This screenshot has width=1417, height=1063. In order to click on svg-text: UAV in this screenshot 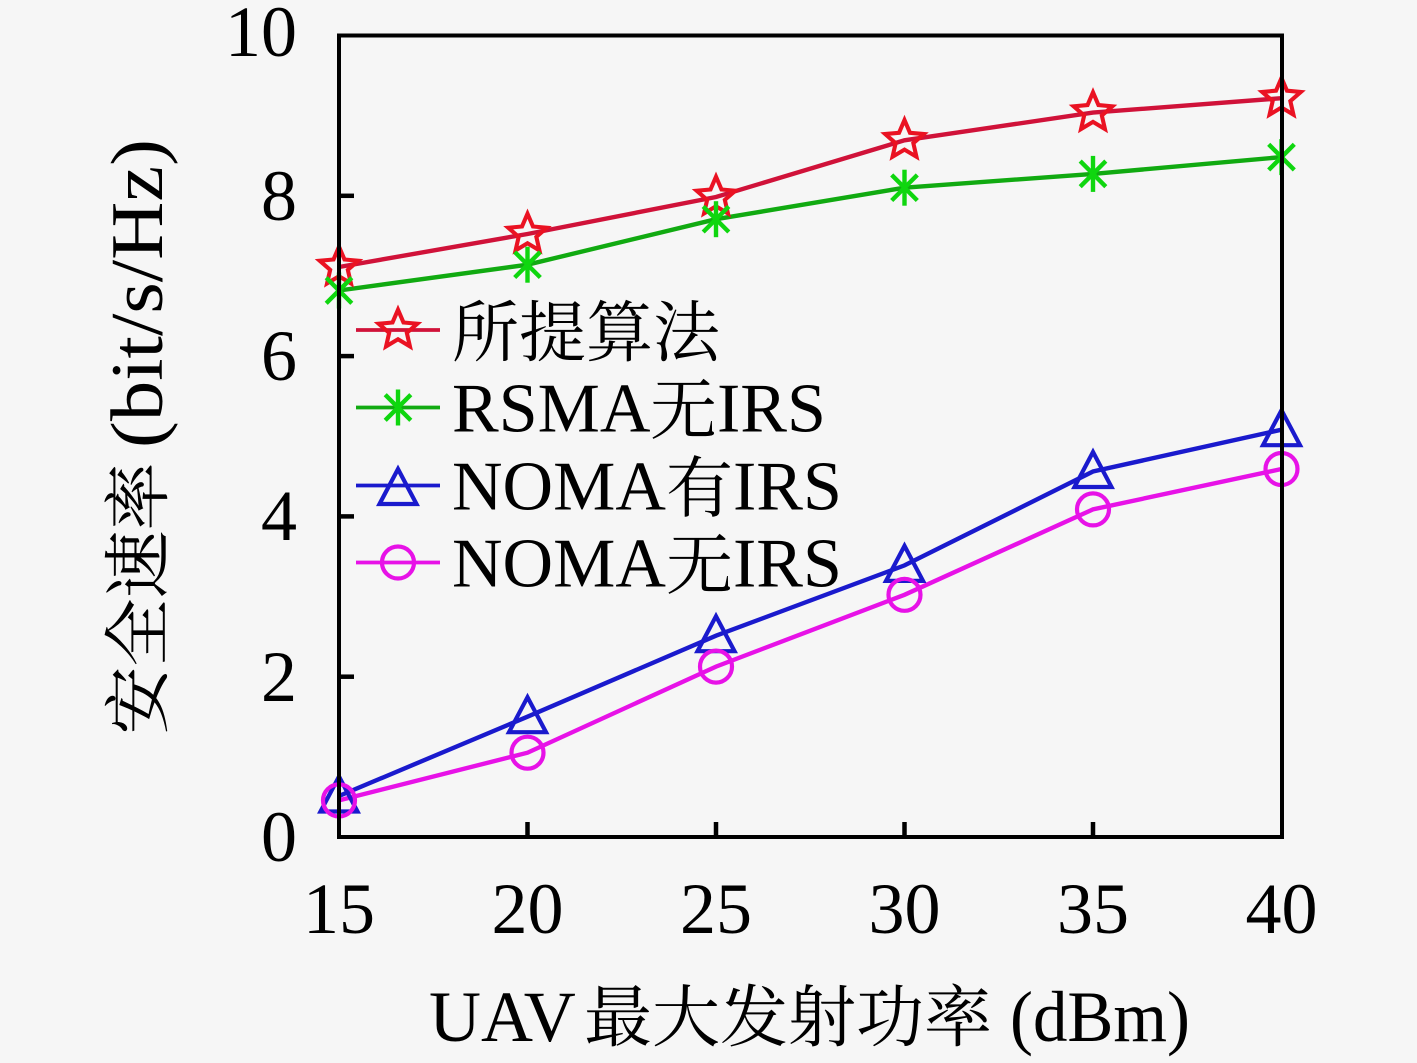, I will do `click(502, 1017)`.